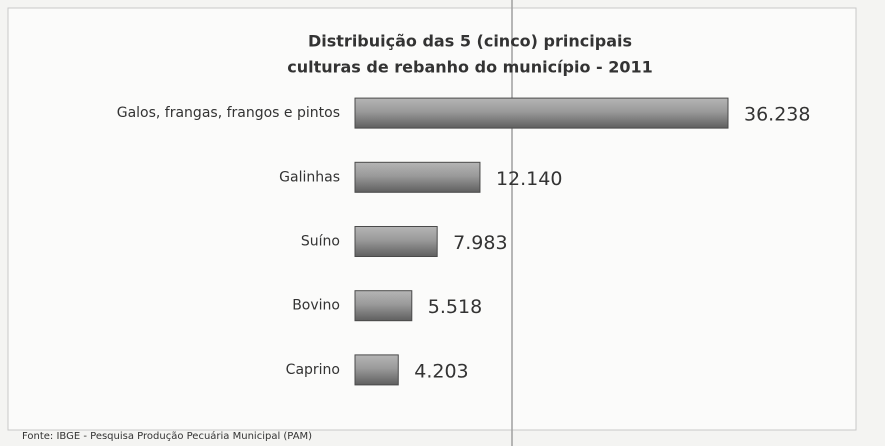 The width and height of the screenshot is (885, 446). I want to click on value-label: 7.983, so click(480, 243).